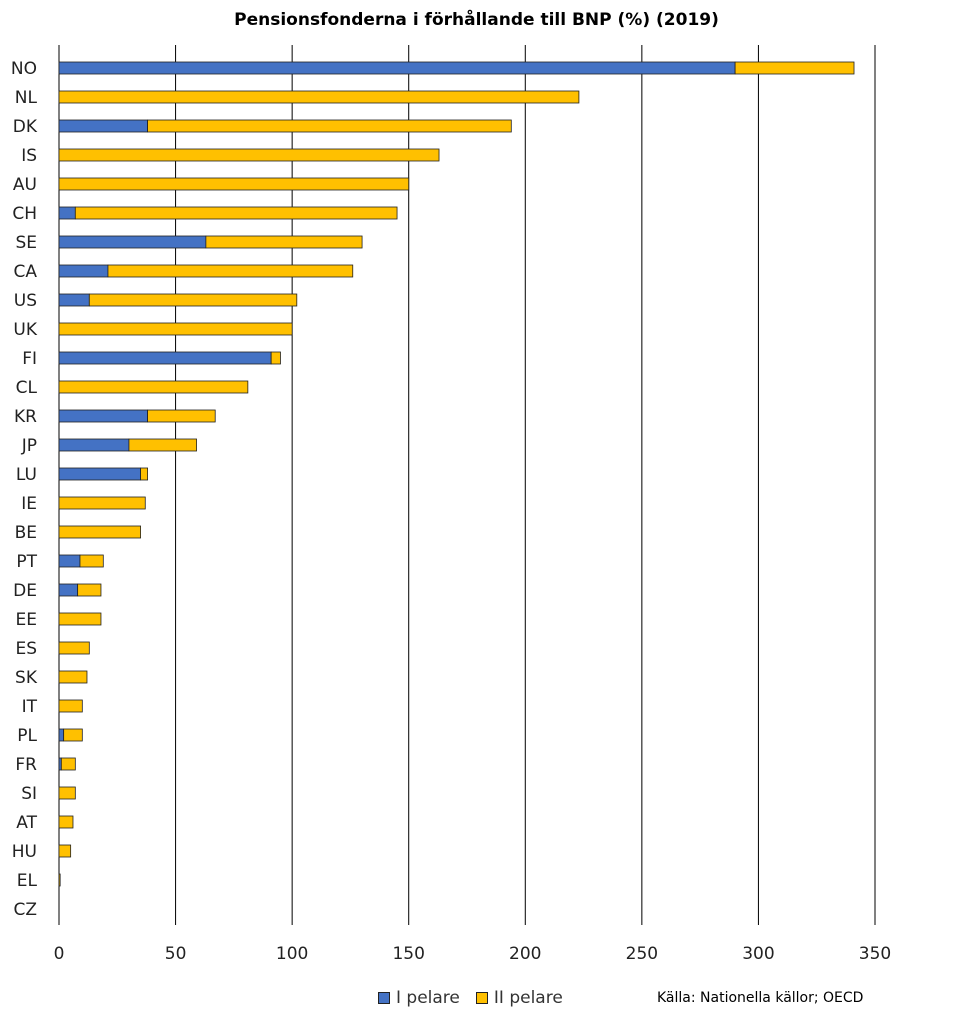 This screenshot has width=953, height=1024. Describe the element at coordinates (384, 998) in the screenshot. I see `legend-swatch-i-pelare` at that location.